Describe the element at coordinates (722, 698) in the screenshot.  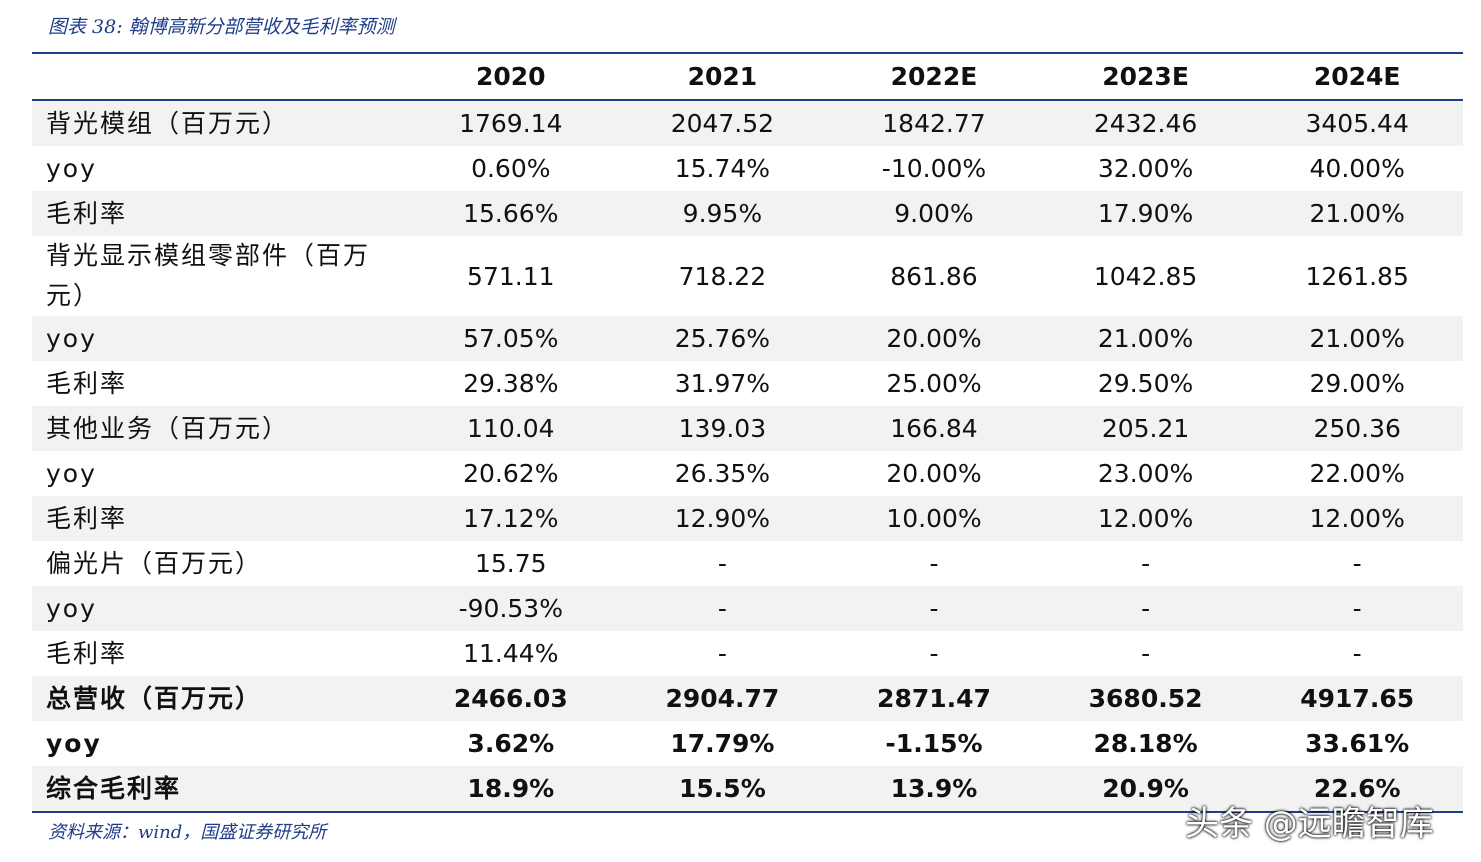
I see `cell: 2904.77` at that location.